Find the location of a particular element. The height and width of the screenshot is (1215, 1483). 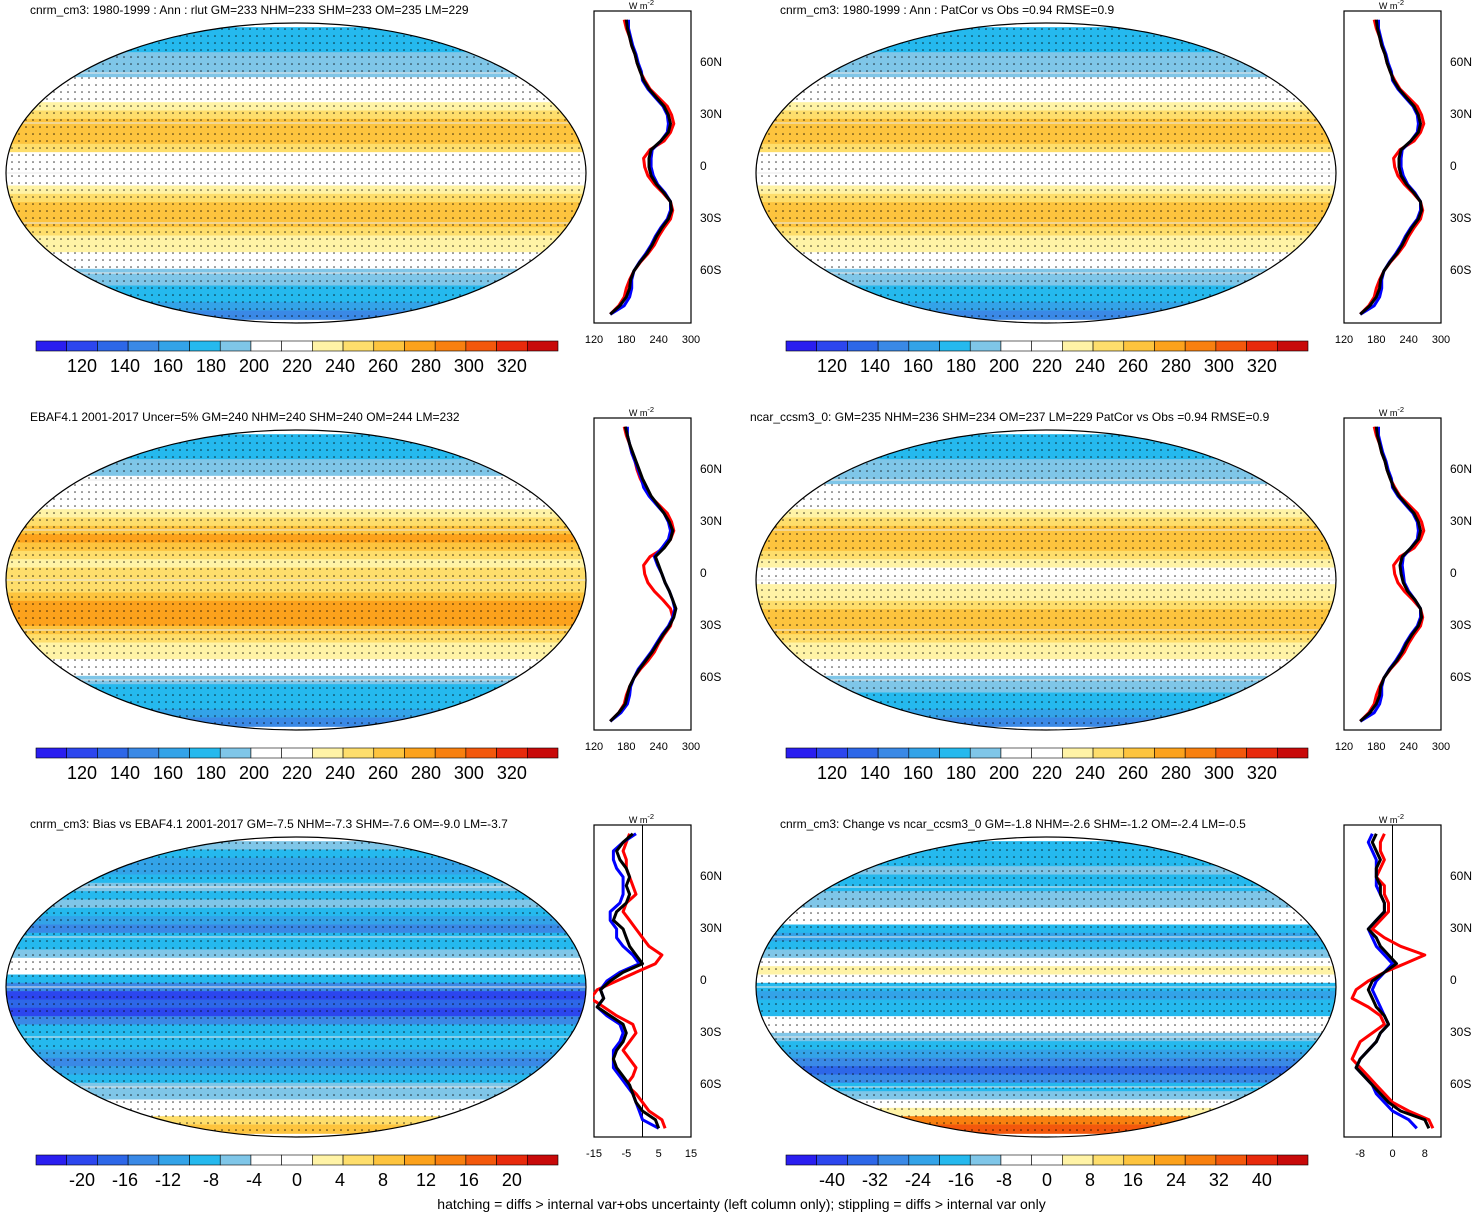

zonal-mean-profile is located at coordinates (1392, 981).